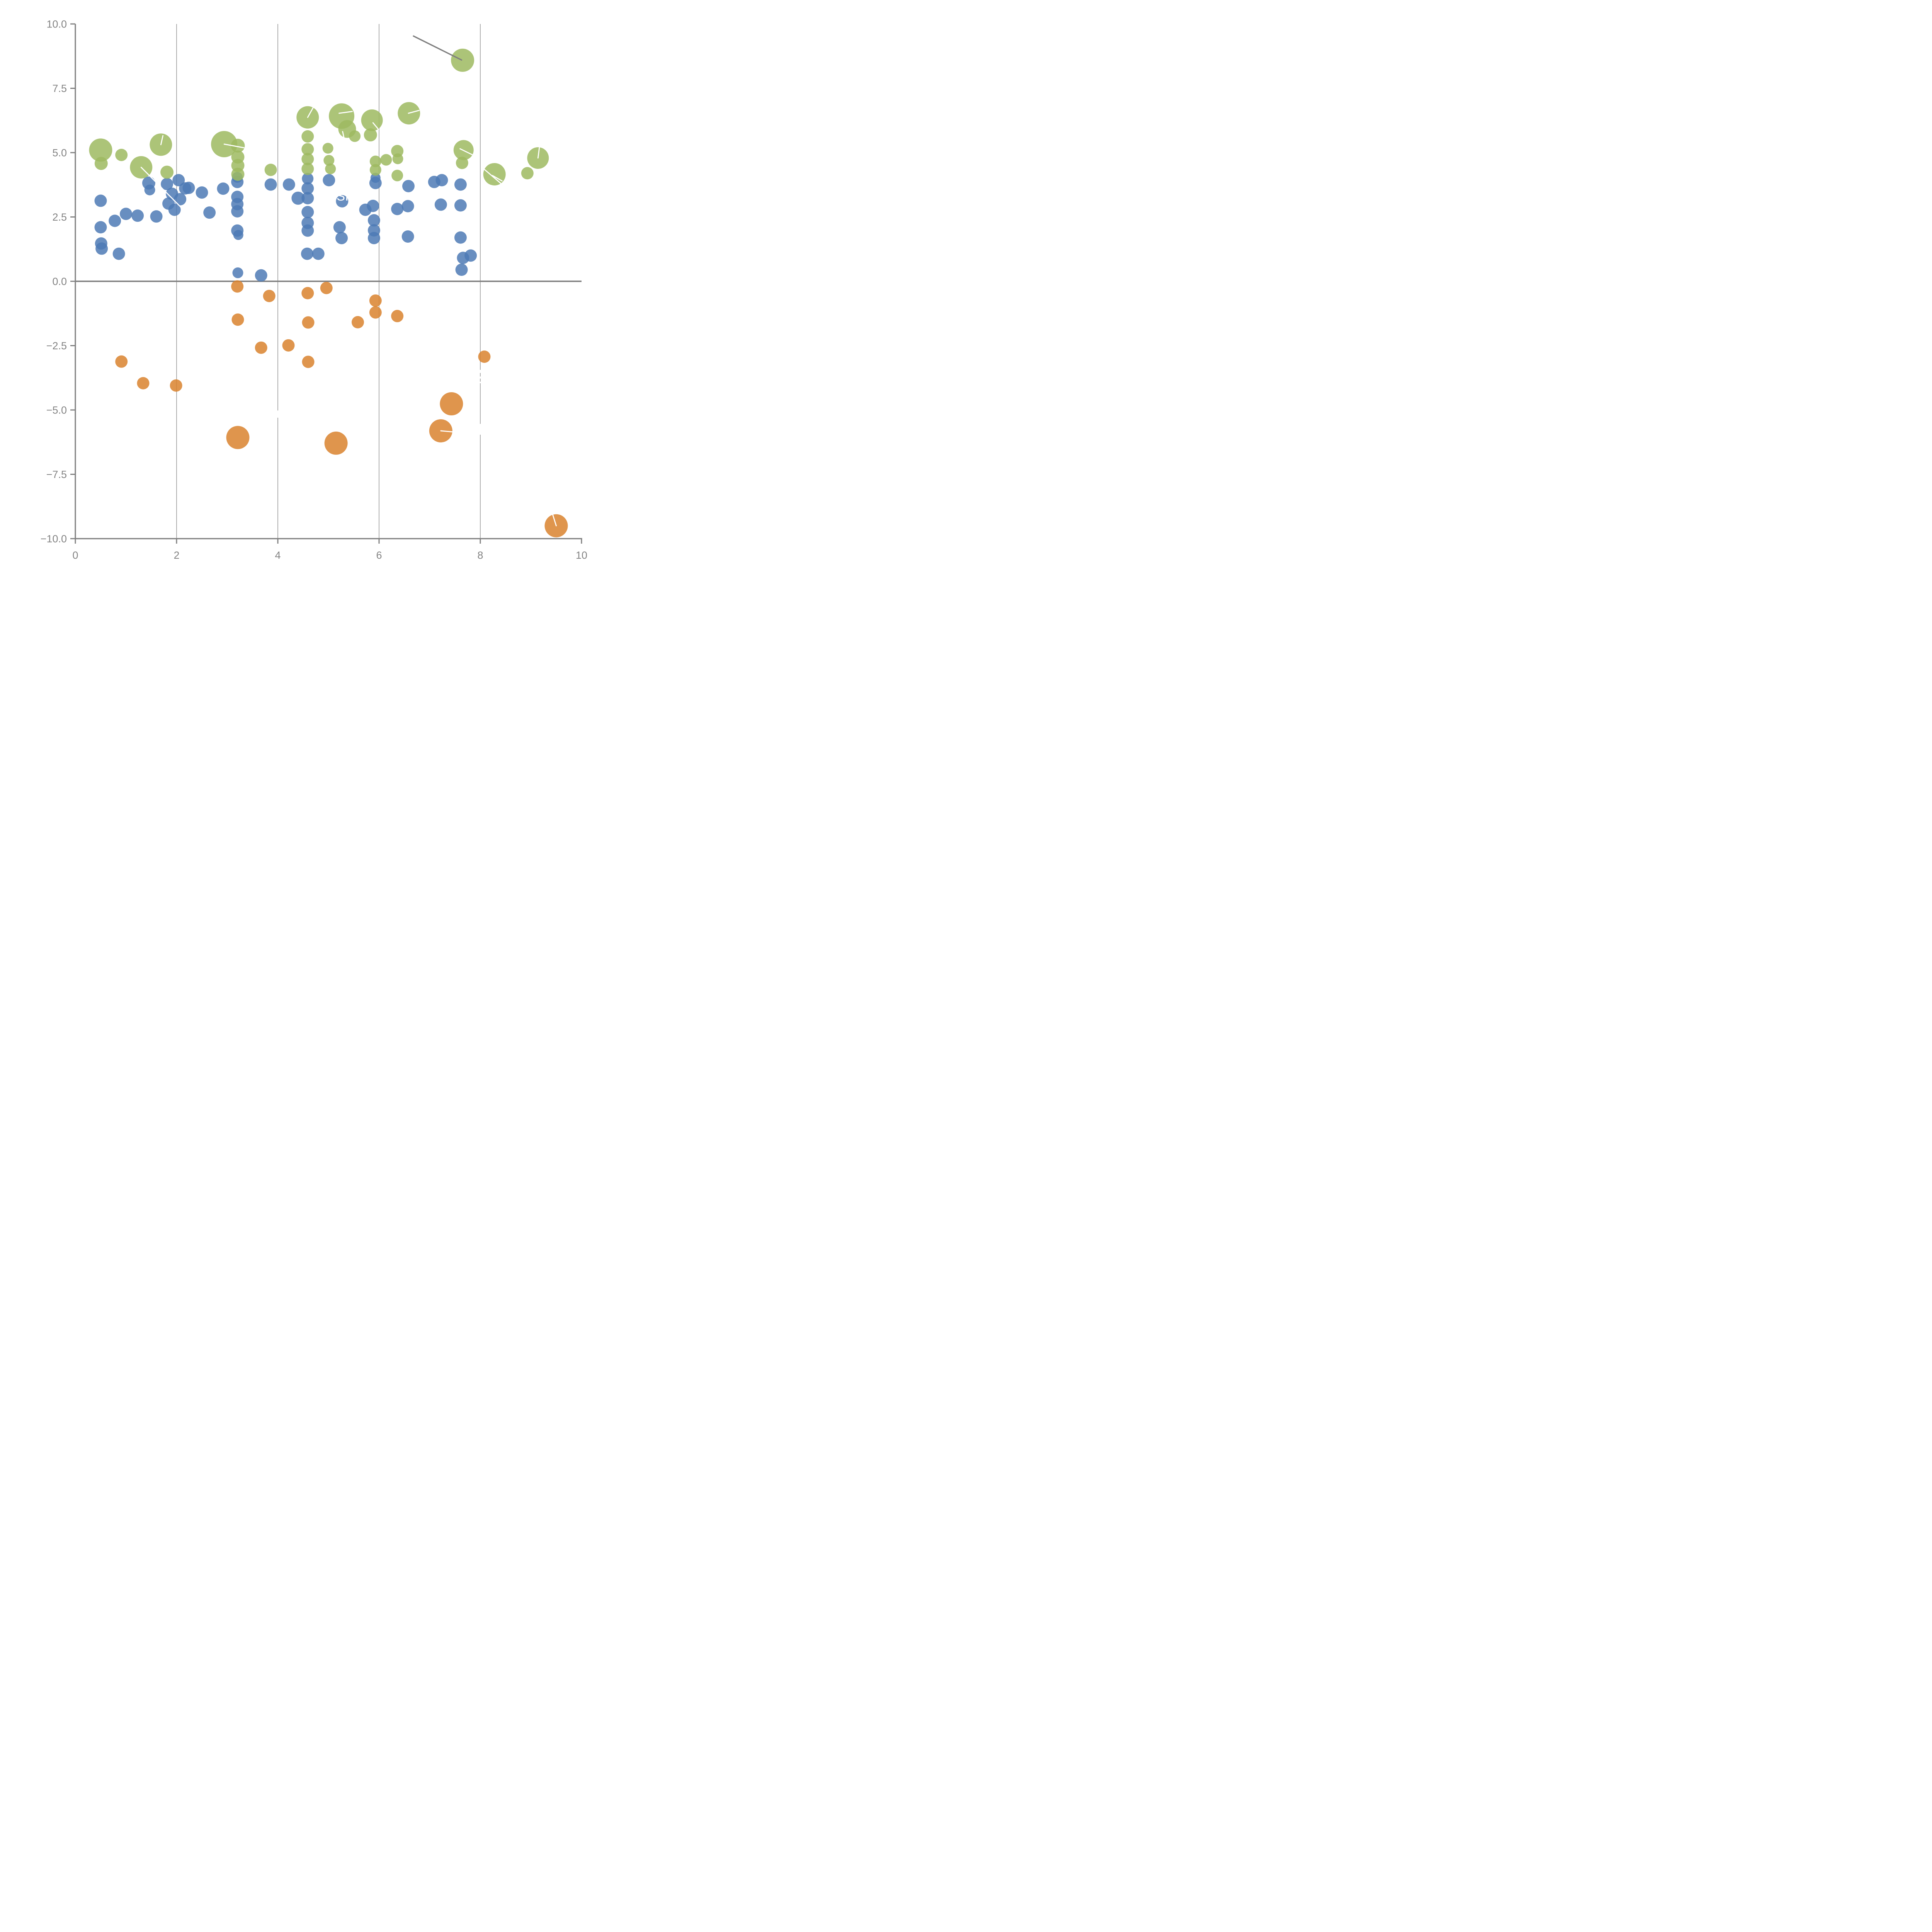 The width and height of the screenshot is (1932, 1932). What do you see at coordinates (480, 555) in the screenshot?
I see `x-tick-label-8: 8` at bounding box center [480, 555].